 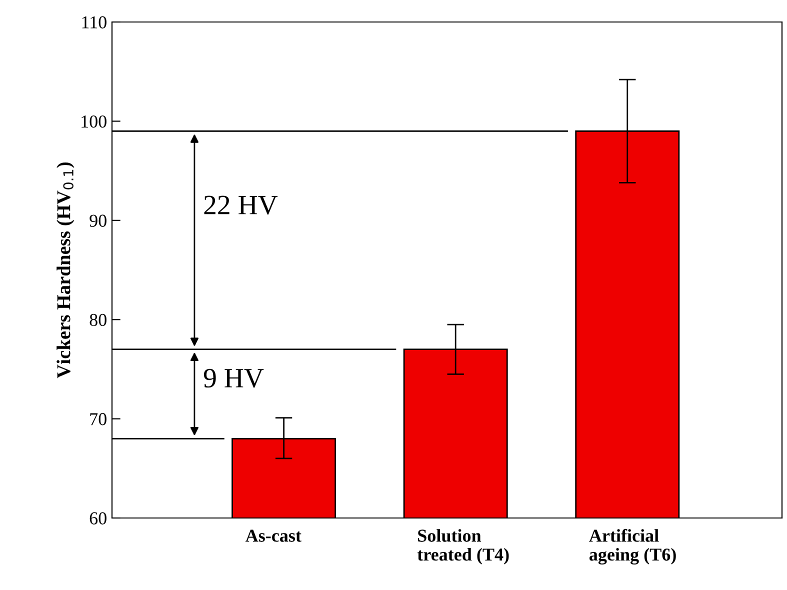 I want to click on y-tick-label: 60, so click(x=98, y=518).